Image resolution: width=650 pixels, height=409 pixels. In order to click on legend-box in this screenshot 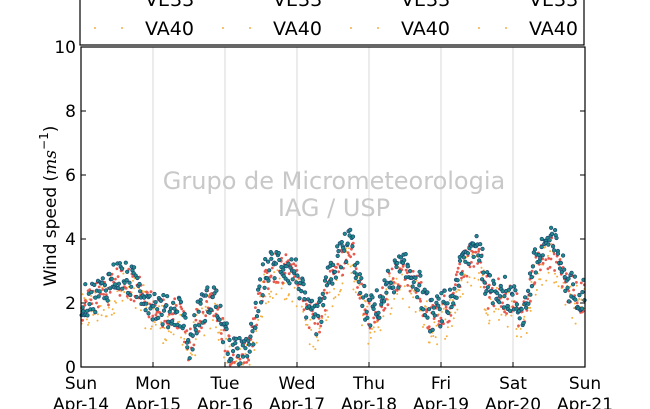, I will do `click(332, 23)`.